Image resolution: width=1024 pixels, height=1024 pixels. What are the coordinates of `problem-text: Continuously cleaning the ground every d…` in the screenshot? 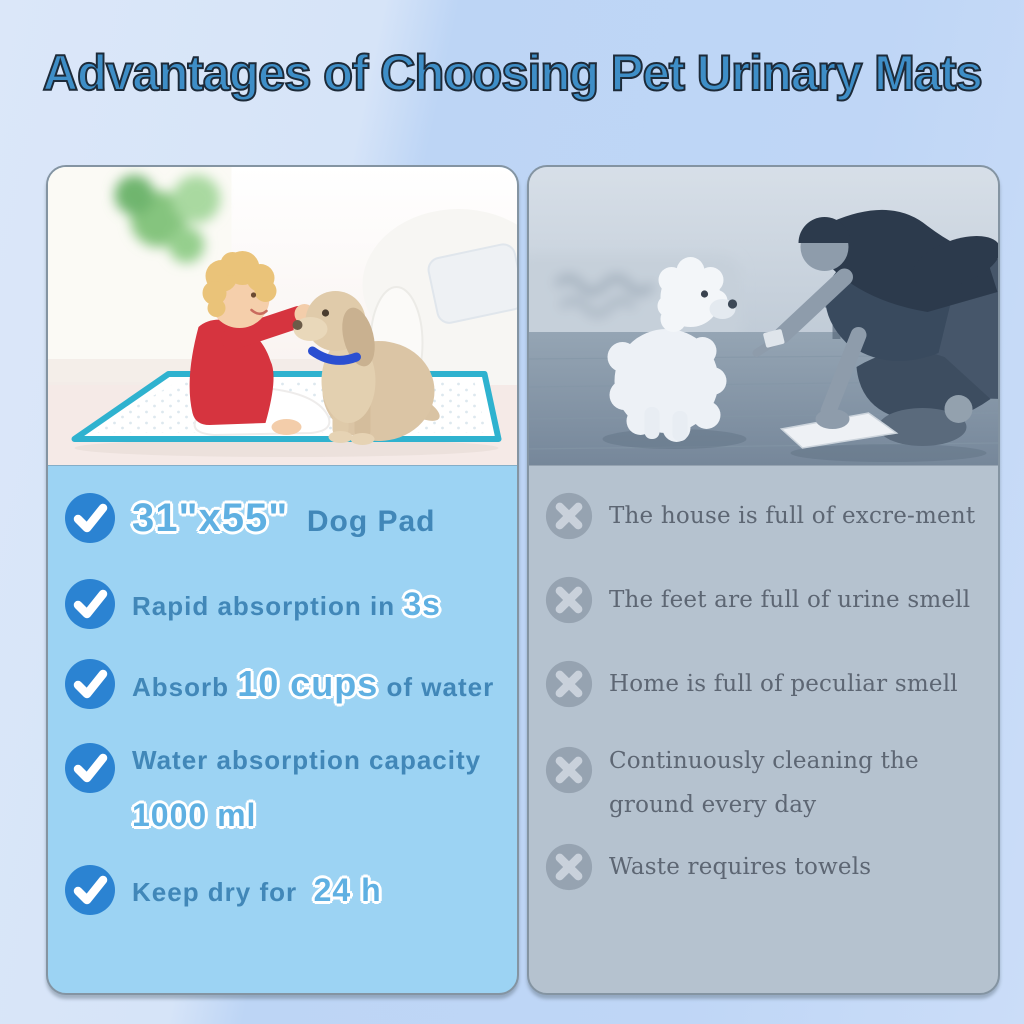 It's located at (768, 783).